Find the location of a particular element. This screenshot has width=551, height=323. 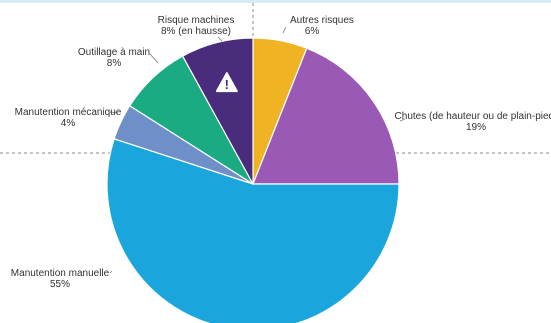

slice-name-label: Chutes (de hauteur ou de plain-pied) is located at coordinates (473, 116).